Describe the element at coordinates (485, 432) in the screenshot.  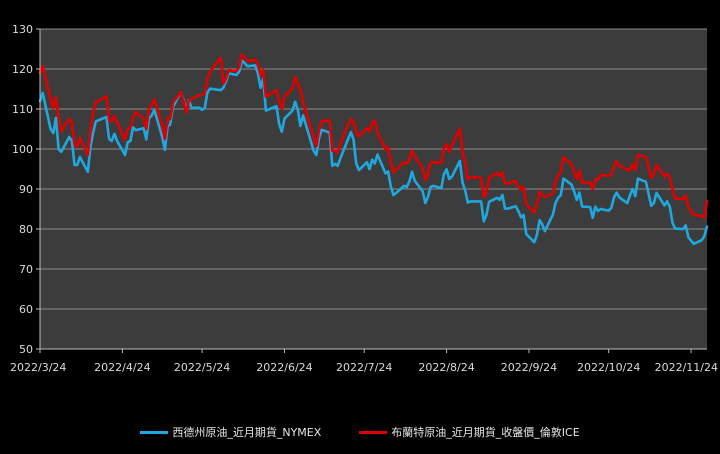
I see `legend-label-brent: 布蘭特原油_近月期貨_收盤價_倫敦ICE` at that location.